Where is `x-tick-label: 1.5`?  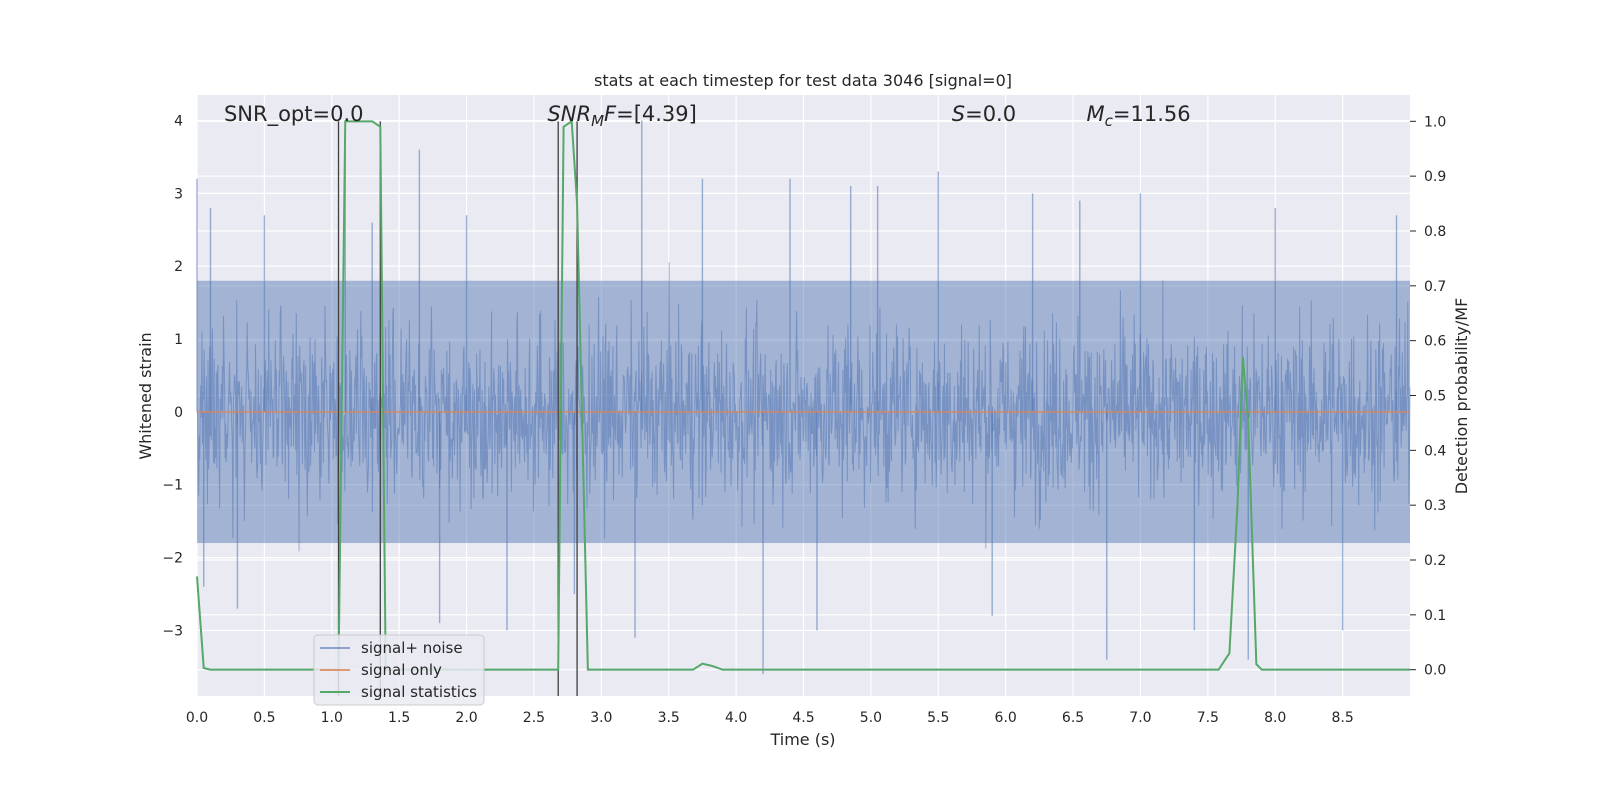
x-tick-label: 1.5 is located at coordinates (399, 718).